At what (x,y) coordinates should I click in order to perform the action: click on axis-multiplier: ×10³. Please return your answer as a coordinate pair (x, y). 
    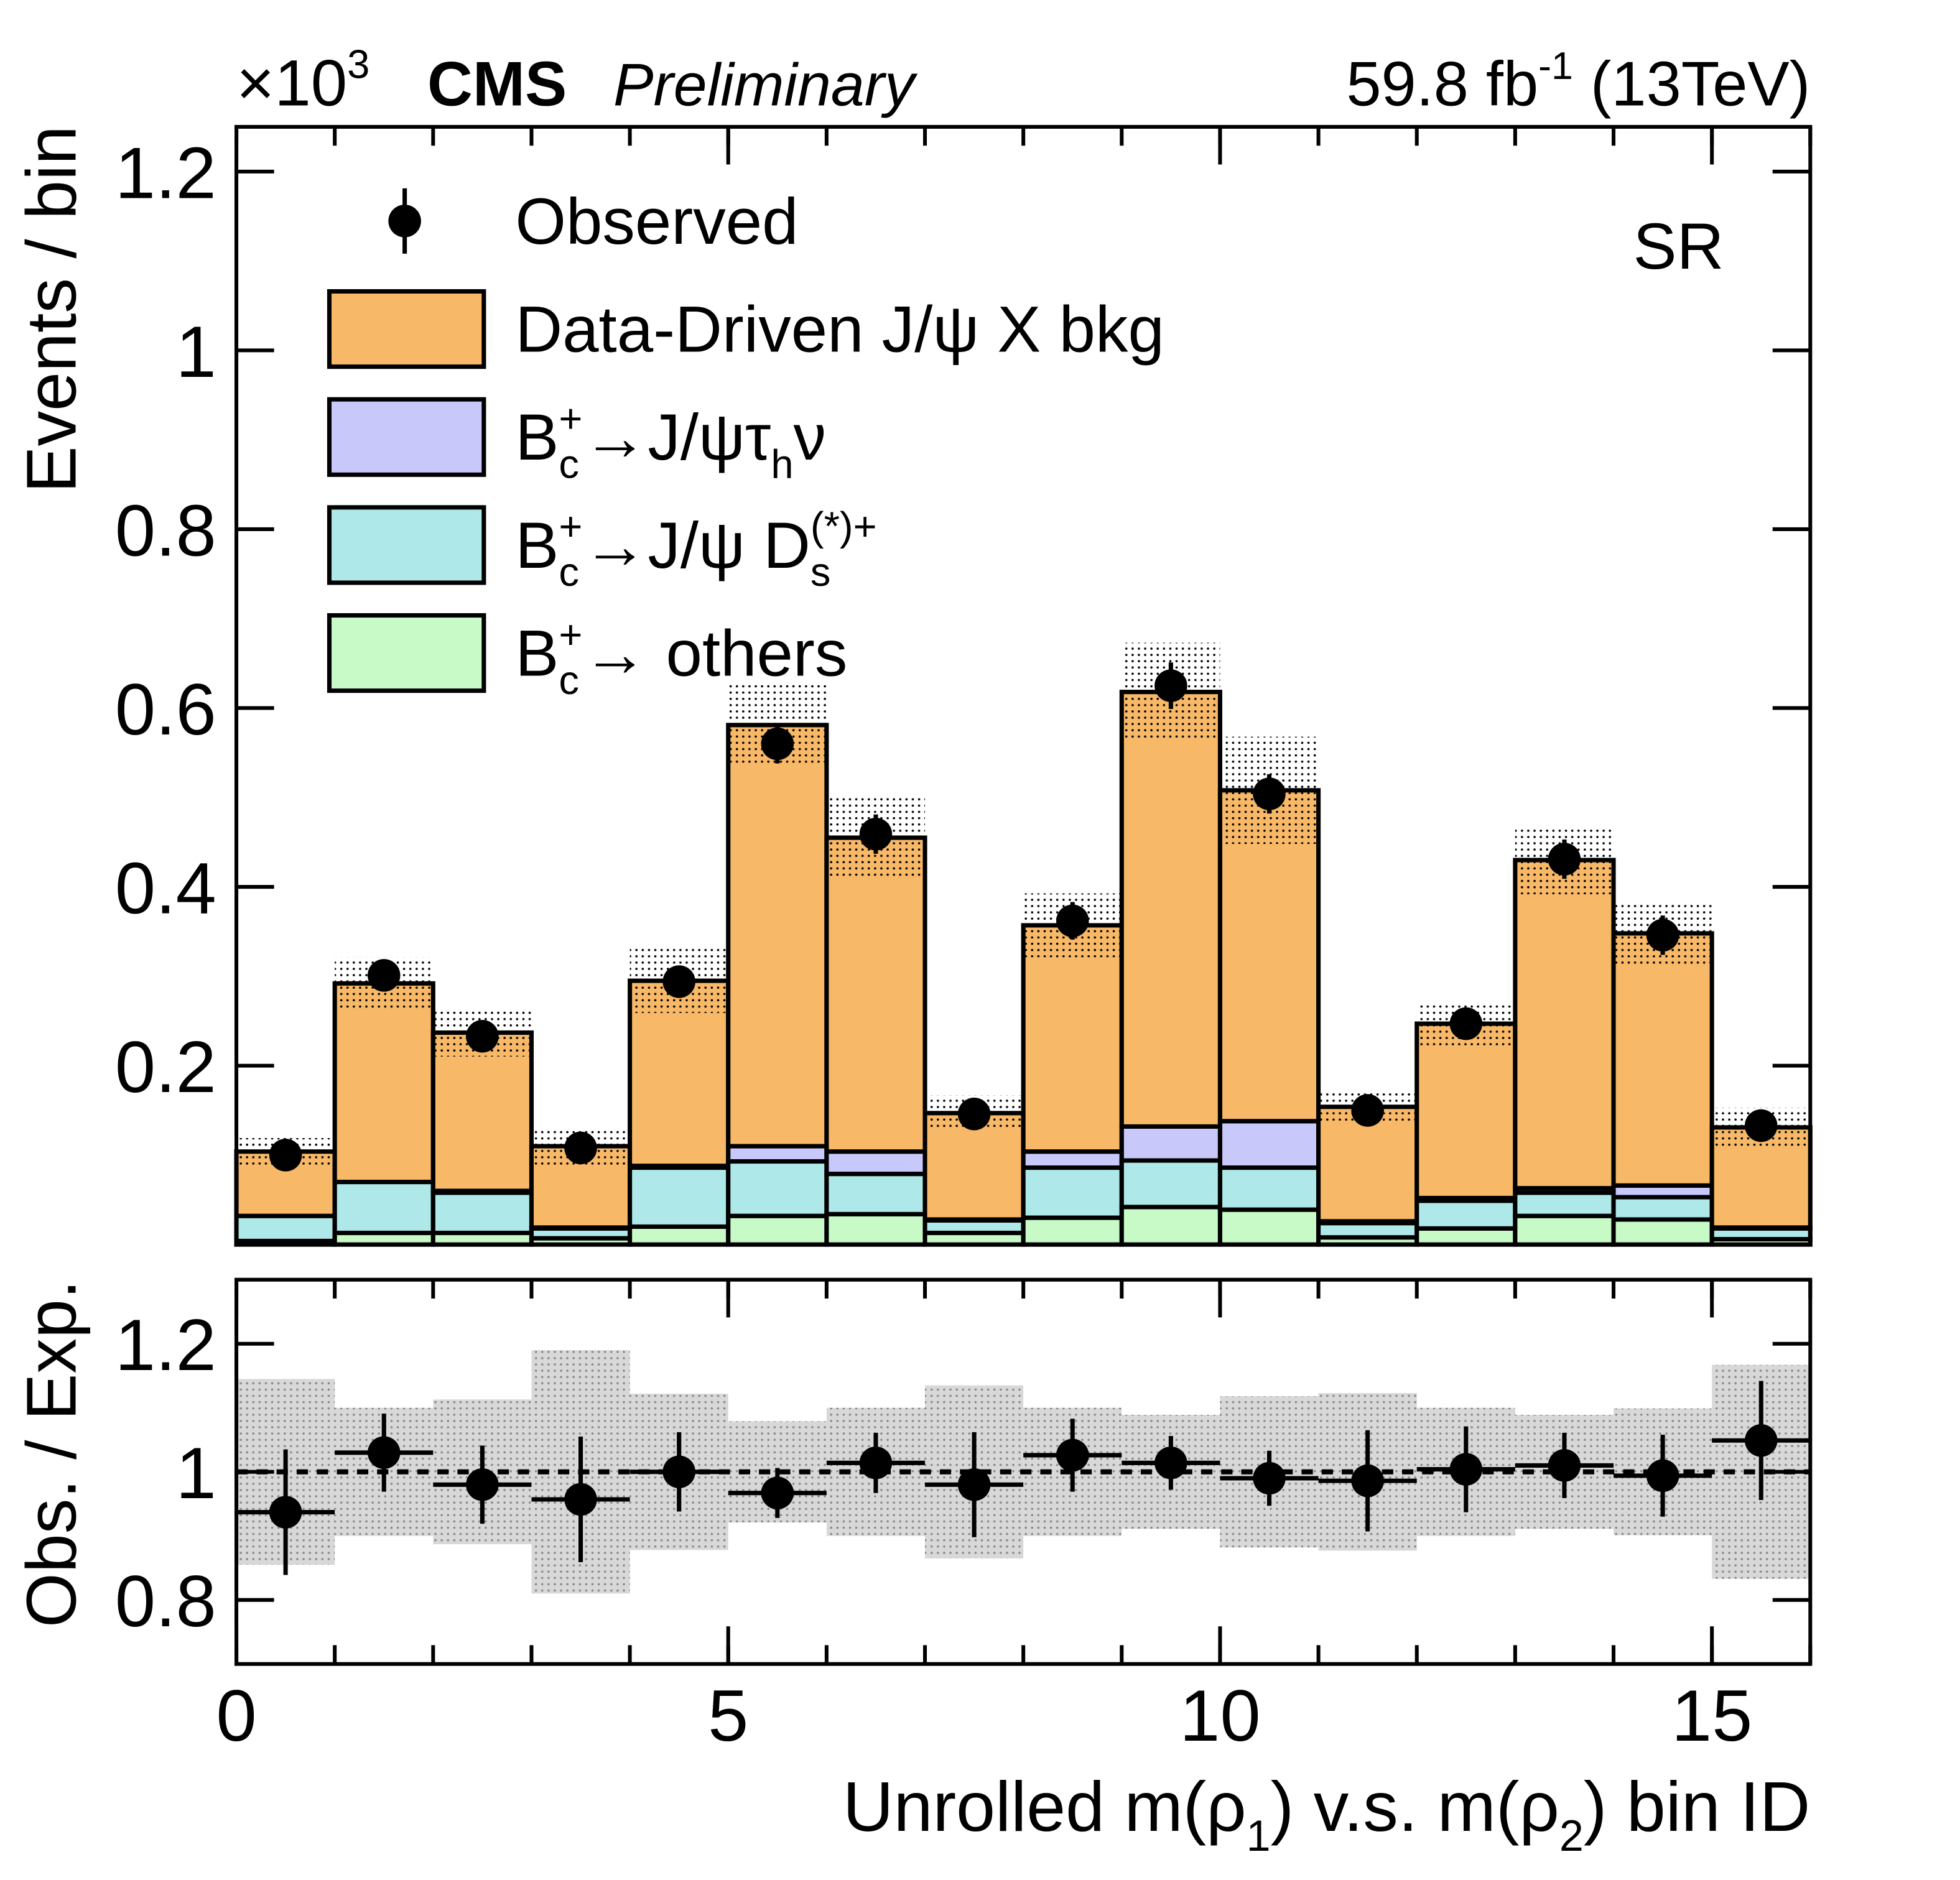
    Looking at the image, I should click on (302, 81).